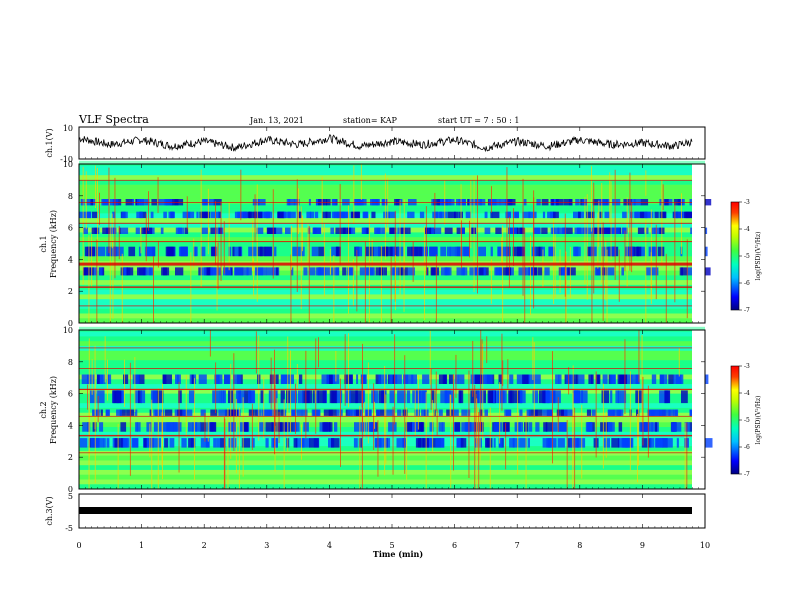 The height and width of the screenshot is (612, 792). Describe the element at coordinates (747, 310) in the screenshot. I see `ch1-colorbar-tick-label: -7` at that location.